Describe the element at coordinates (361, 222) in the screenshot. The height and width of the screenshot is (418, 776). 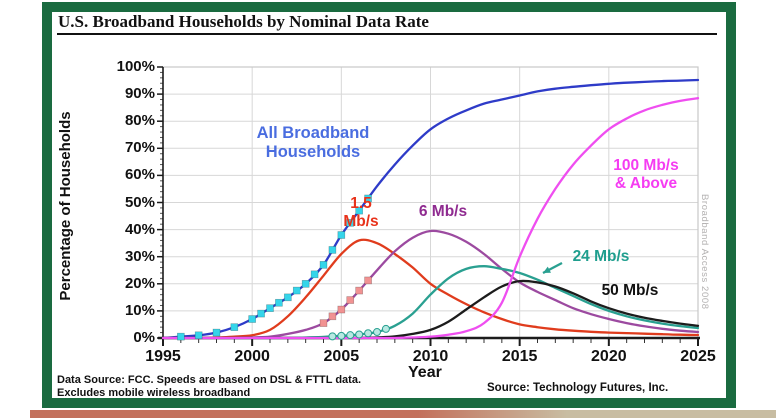
I see `series-label-line: Mb/s` at that location.